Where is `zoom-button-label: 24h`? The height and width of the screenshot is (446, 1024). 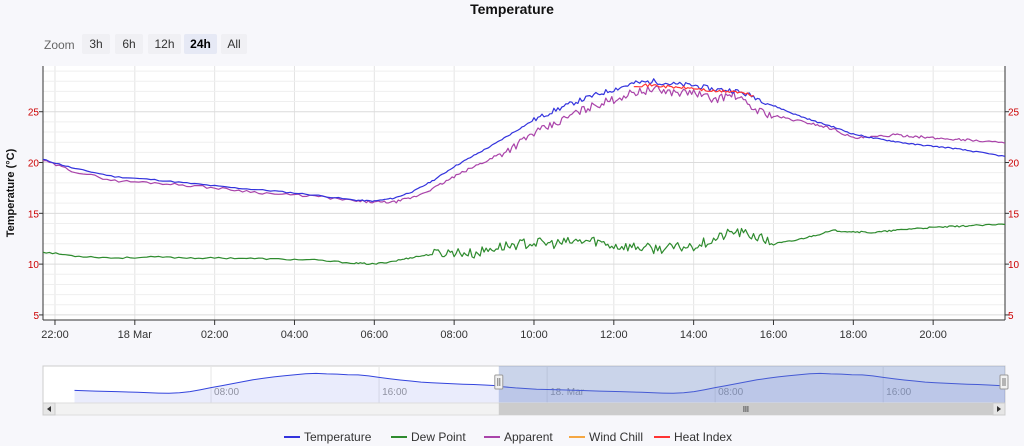 zoom-button-label: 24h is located at coordinates (200, 44).